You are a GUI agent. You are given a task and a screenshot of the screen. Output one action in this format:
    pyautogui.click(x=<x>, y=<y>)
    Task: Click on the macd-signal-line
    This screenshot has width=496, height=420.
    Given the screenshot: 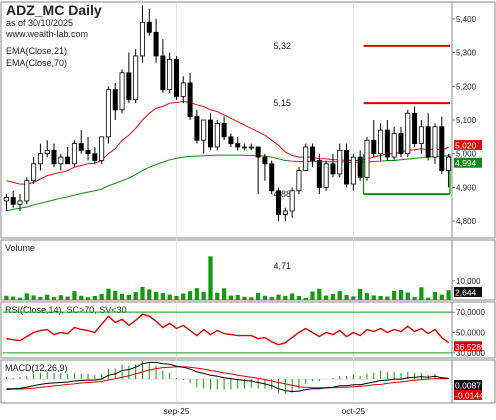 What is the action you would take?
    pyautogui.click(x=227, y=378)
    